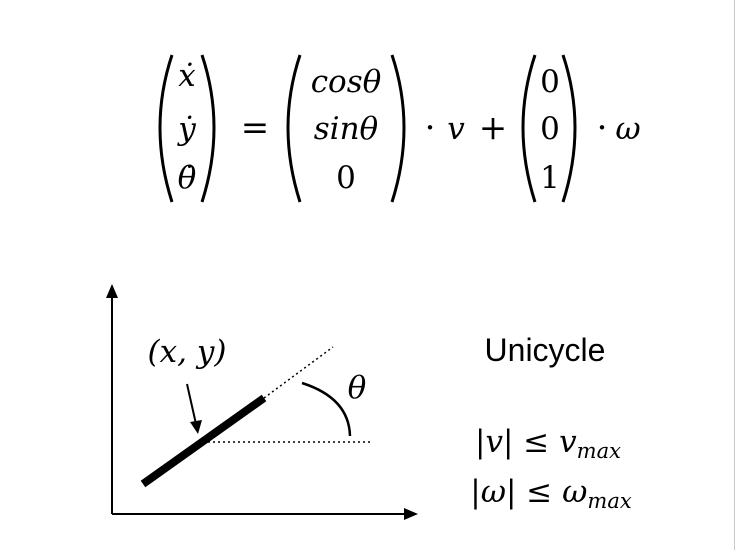 The width and height of the screenshot is (738, 550). Describe the element at coordinates (191, 404) in the screenshot. I see `point-pointer` at that location.